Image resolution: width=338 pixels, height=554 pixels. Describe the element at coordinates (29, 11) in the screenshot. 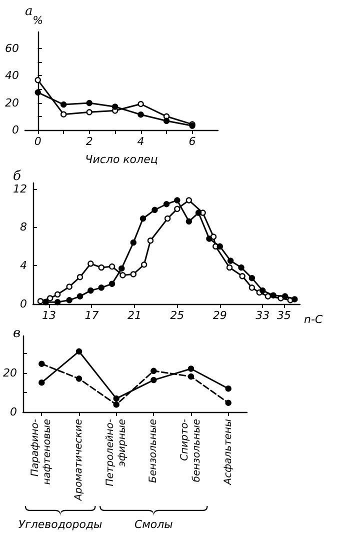

I see `chart-title: а` at that location.